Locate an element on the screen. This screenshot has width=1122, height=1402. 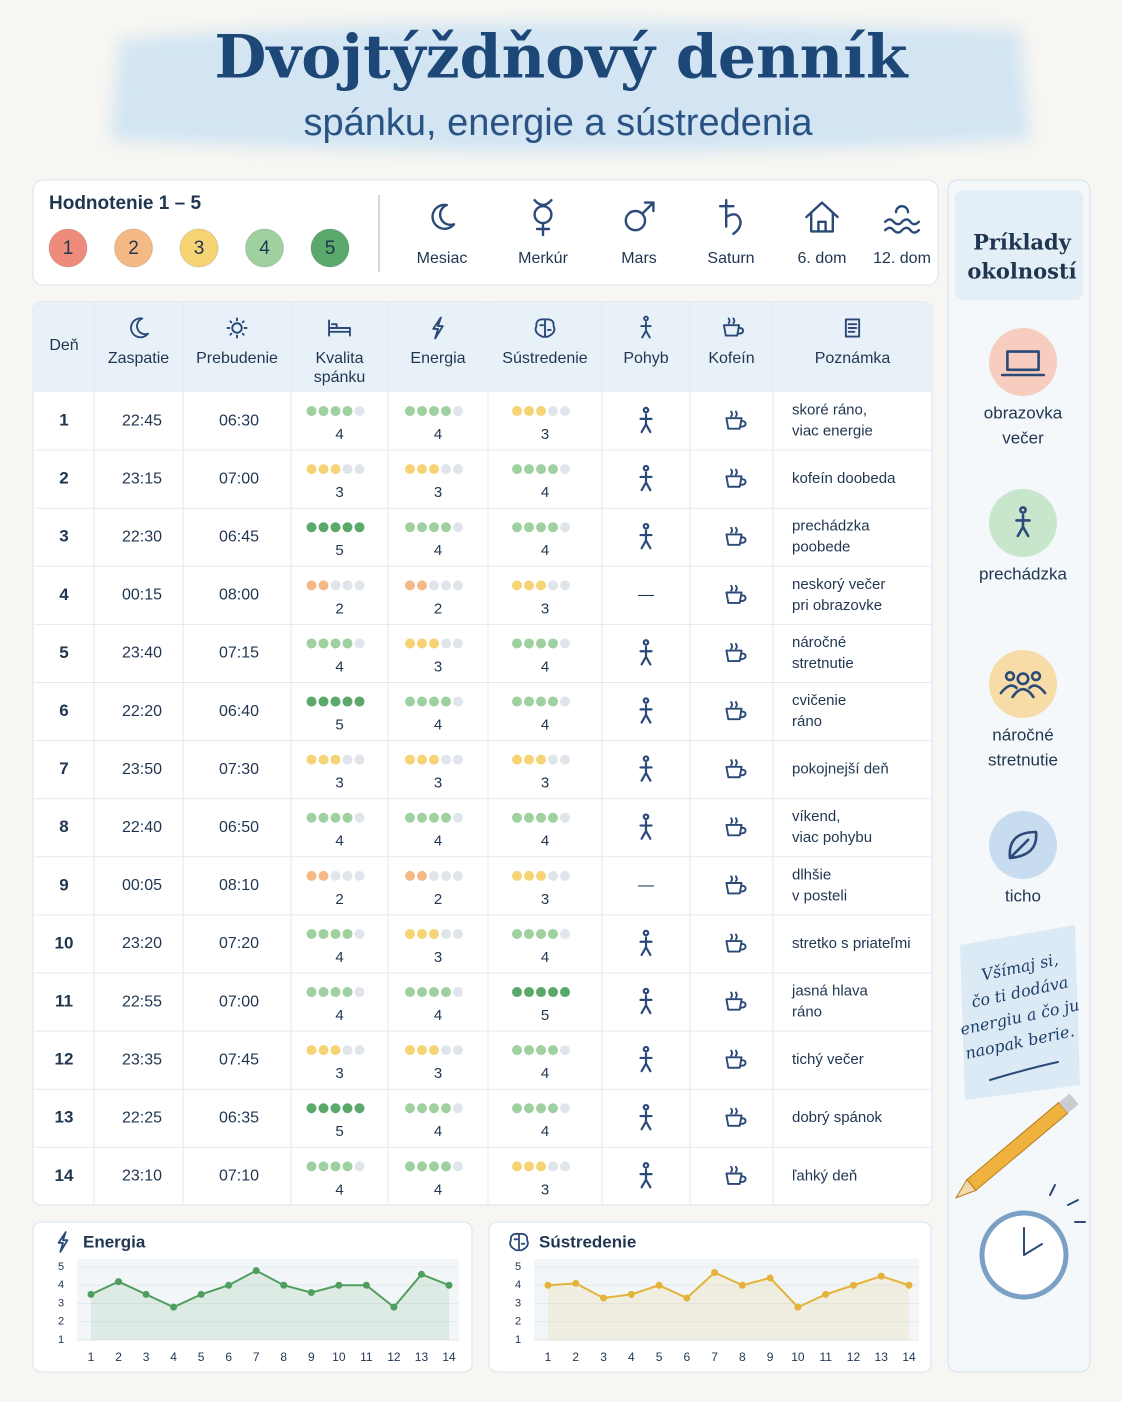
legend-label: Hodnotenie 1 – 5 is located at coordinates (125, 203).